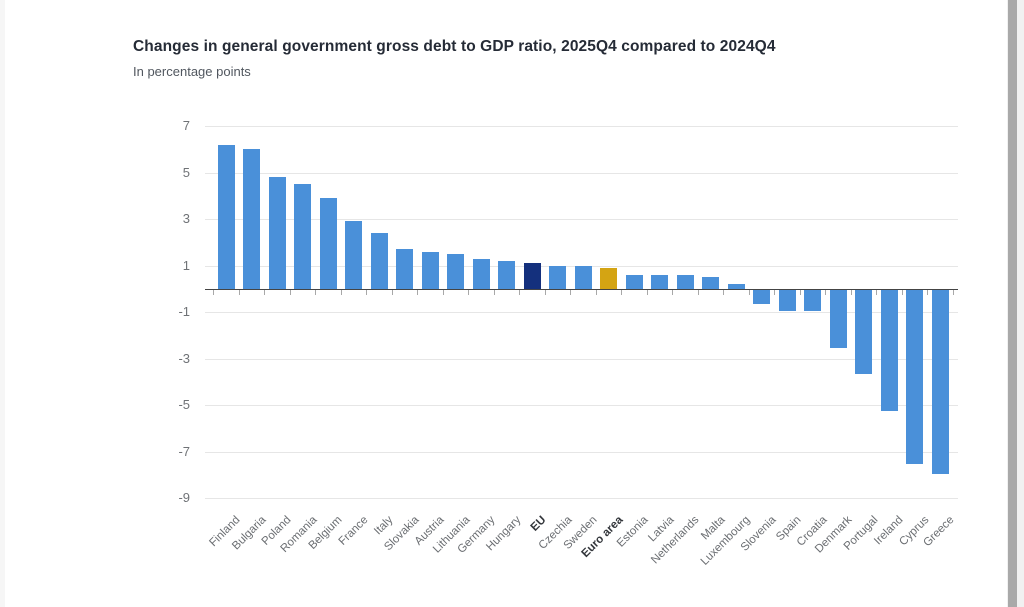 The image size is (1024, 607). Describe the element at coordinates (353, 255) in the screenshot. I see `bar-france` at that location.